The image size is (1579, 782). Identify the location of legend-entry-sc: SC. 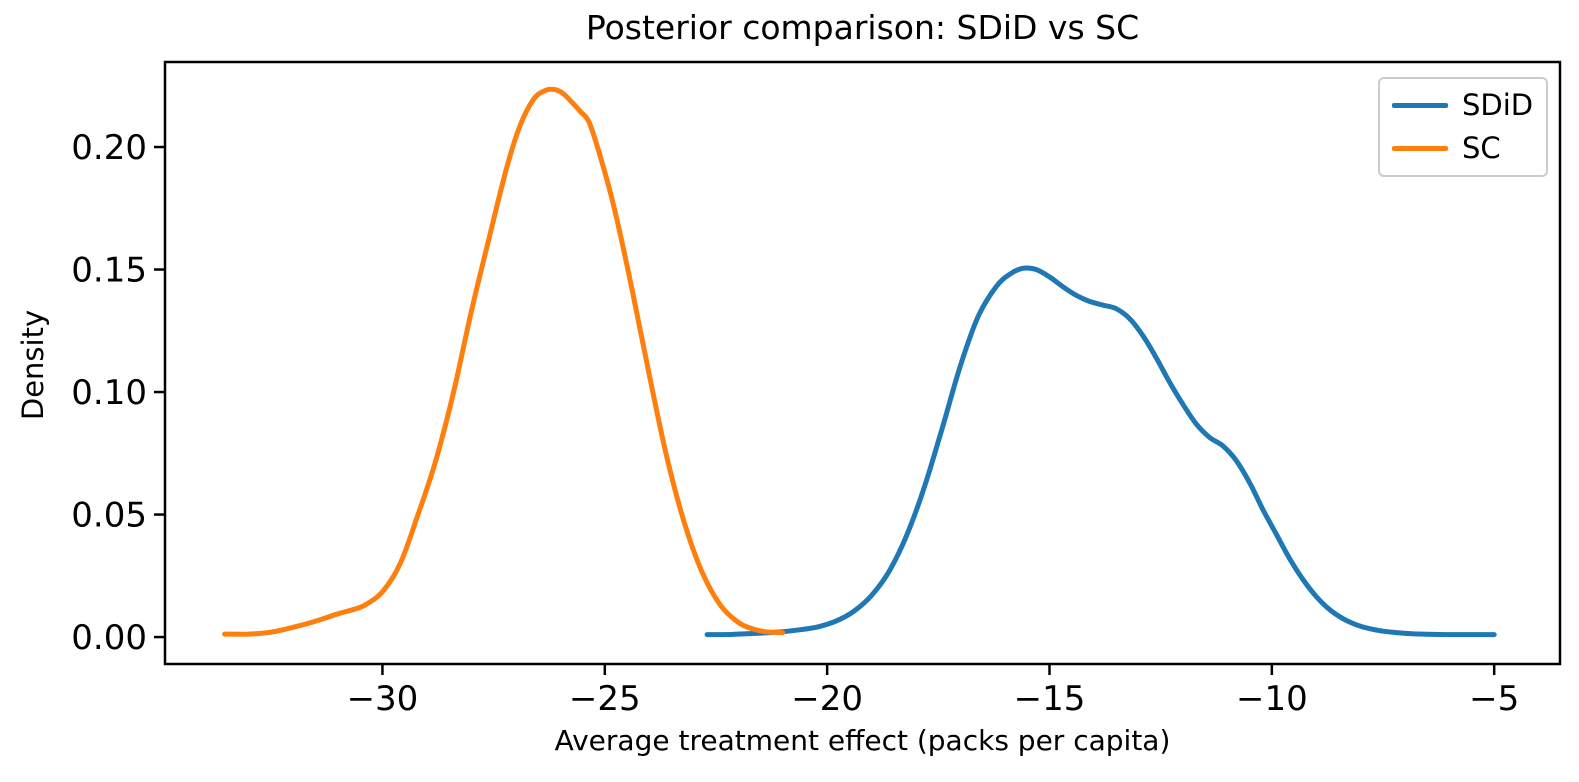
(1462, 148).